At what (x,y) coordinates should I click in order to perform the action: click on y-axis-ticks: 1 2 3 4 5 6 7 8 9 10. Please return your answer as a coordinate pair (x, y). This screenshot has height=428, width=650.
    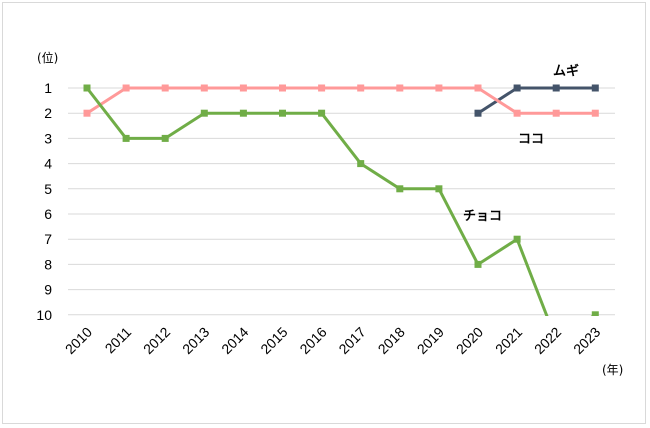
    Looking at the image, I should click on (44, 201).